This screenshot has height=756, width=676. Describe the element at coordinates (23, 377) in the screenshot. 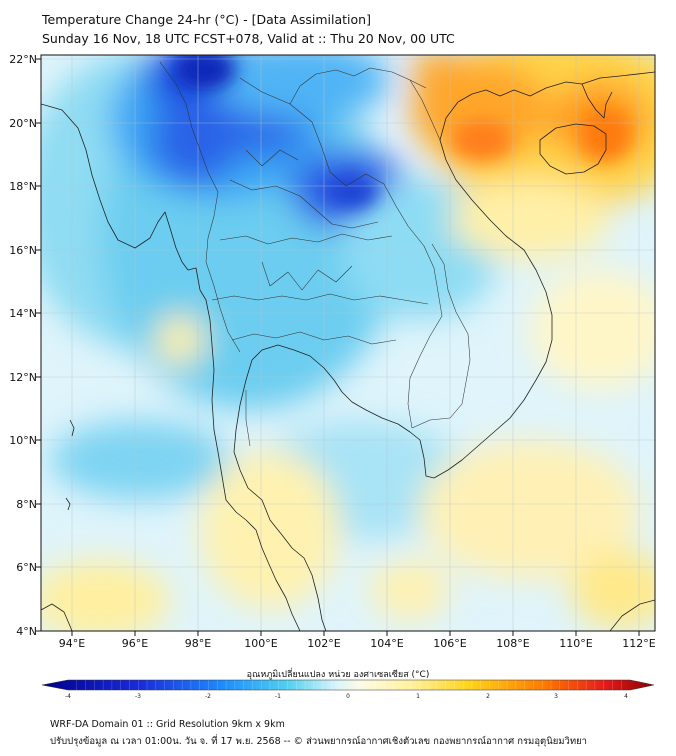

I see `lat-label: 12°N` at that location.